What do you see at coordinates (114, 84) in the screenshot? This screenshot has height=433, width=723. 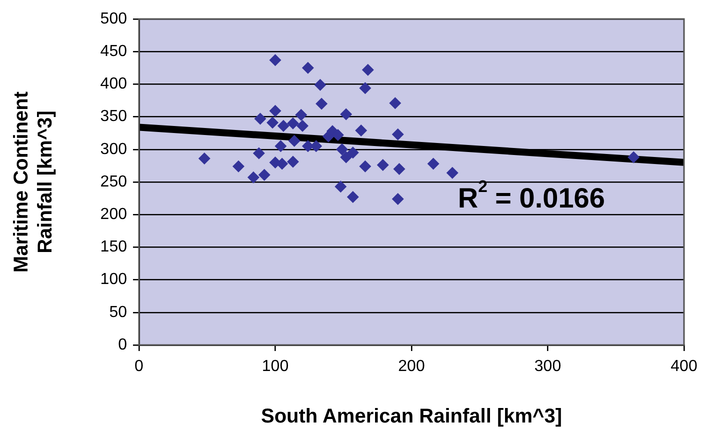 I see `y-tick-label: 400` at bounding box center [114, 84].